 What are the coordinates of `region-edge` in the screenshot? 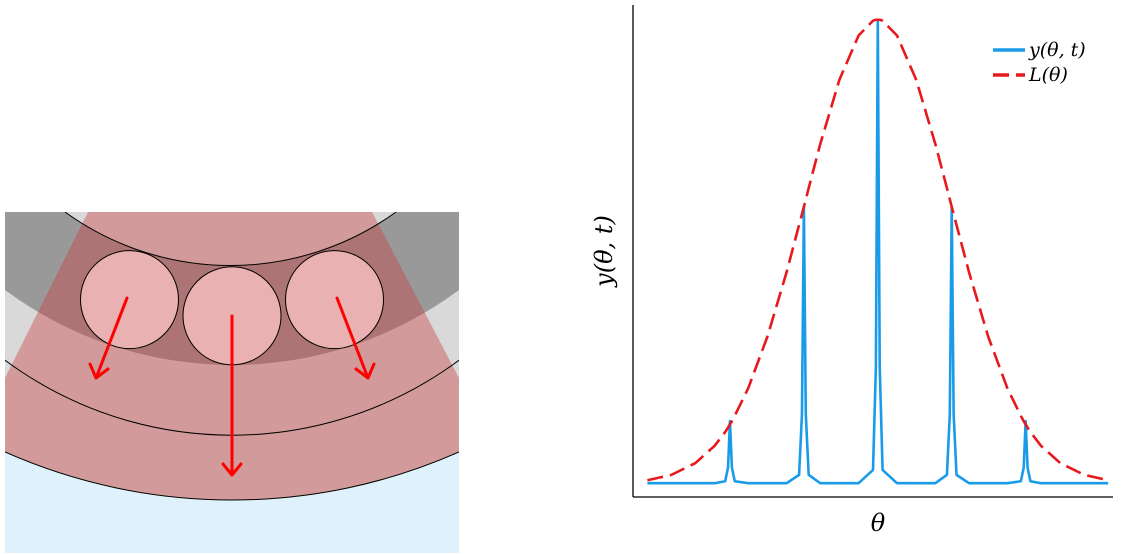 It's located at (232, 476).